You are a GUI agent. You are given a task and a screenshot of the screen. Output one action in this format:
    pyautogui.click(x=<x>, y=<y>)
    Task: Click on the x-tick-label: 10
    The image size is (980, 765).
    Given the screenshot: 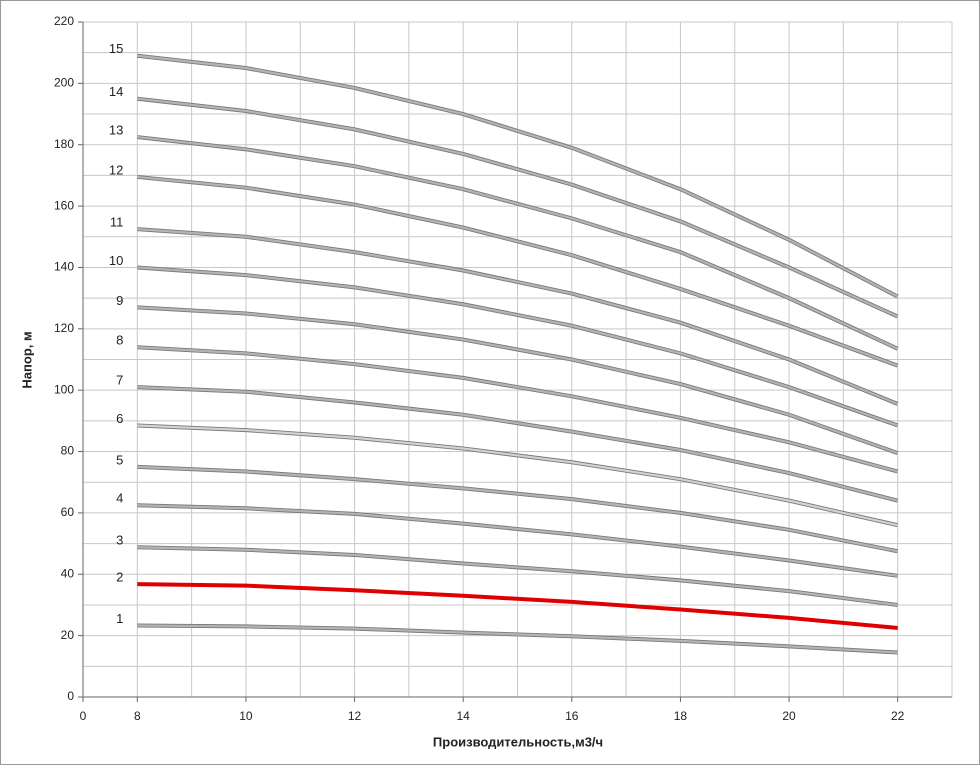 What is the action you would take?
    pyautogui.click(x=246, y=716)
    